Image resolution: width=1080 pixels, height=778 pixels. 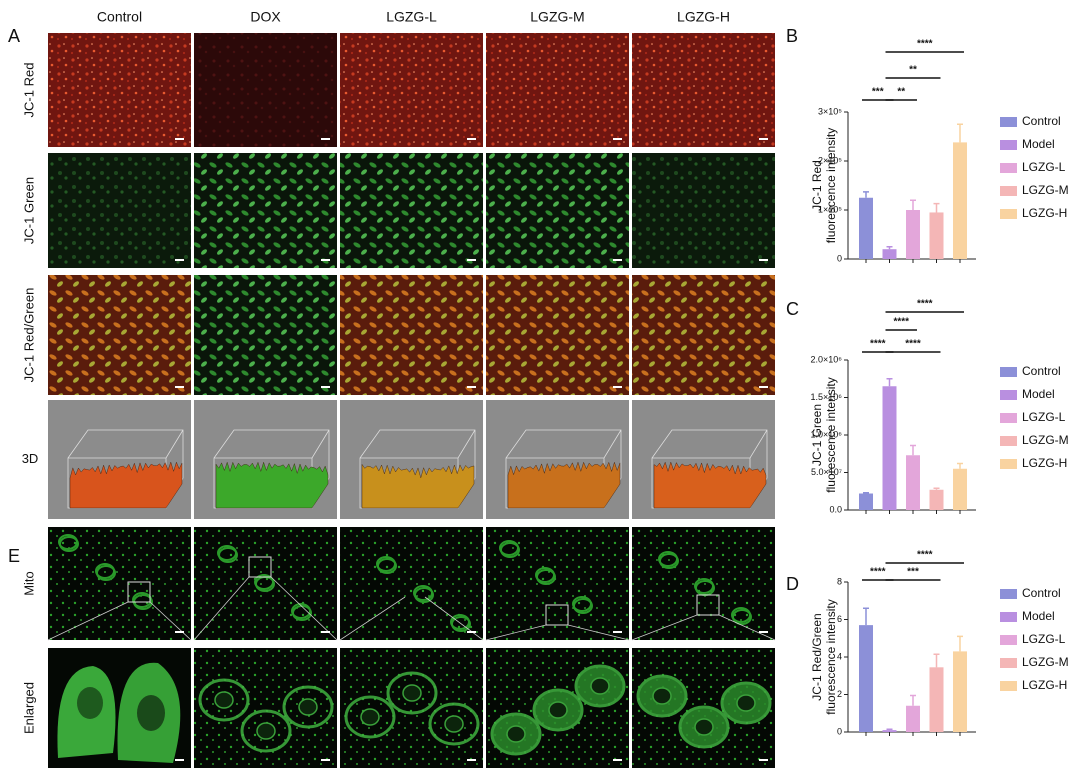 What do you see at coordinates (913, 572) in the screenshot?
I see `significance-label: ***` at bounding box center [913, 572].